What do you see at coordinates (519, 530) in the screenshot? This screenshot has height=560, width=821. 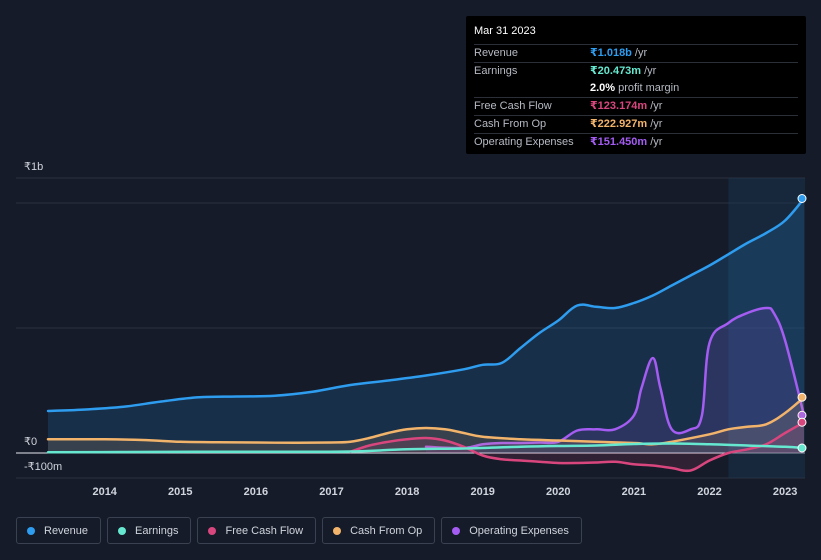 I see `legend-label: Operating Expenses` at bounding box center [519, 530].